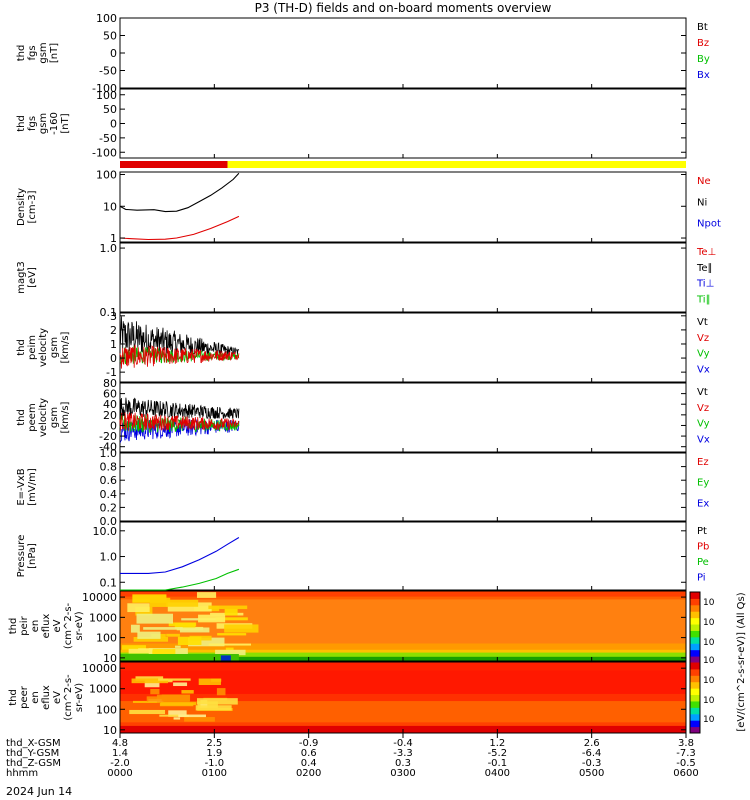  What do you see at coordinates (32, 347) in the screenshot?
I see `y-axis-label: peim` at bounding box center [32, 347].